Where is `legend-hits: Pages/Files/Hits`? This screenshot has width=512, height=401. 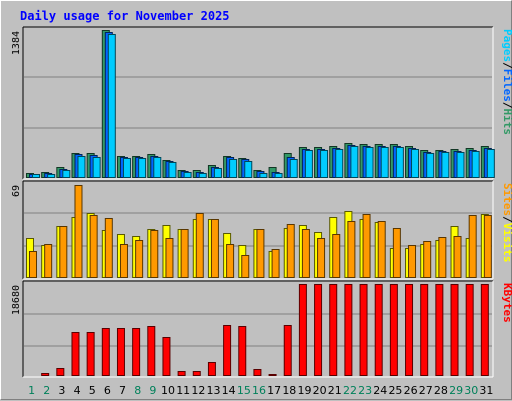
legend-hits: Pages/Files/Hits is located at coordinates (506, 82).